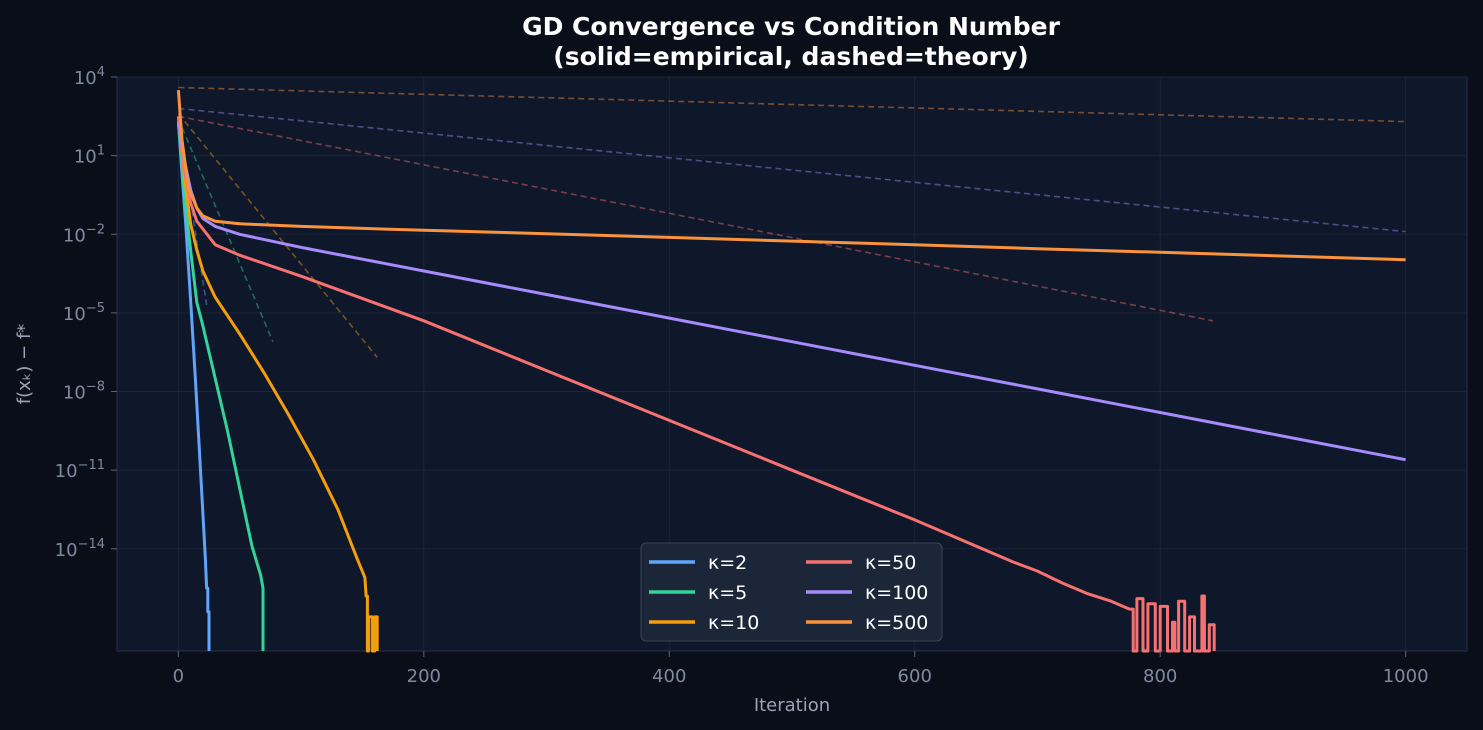 The width and height of the screenshot is (1483, 730). I want to click on y-axis-label: f(xₖ) − f*, so click(24, 364).